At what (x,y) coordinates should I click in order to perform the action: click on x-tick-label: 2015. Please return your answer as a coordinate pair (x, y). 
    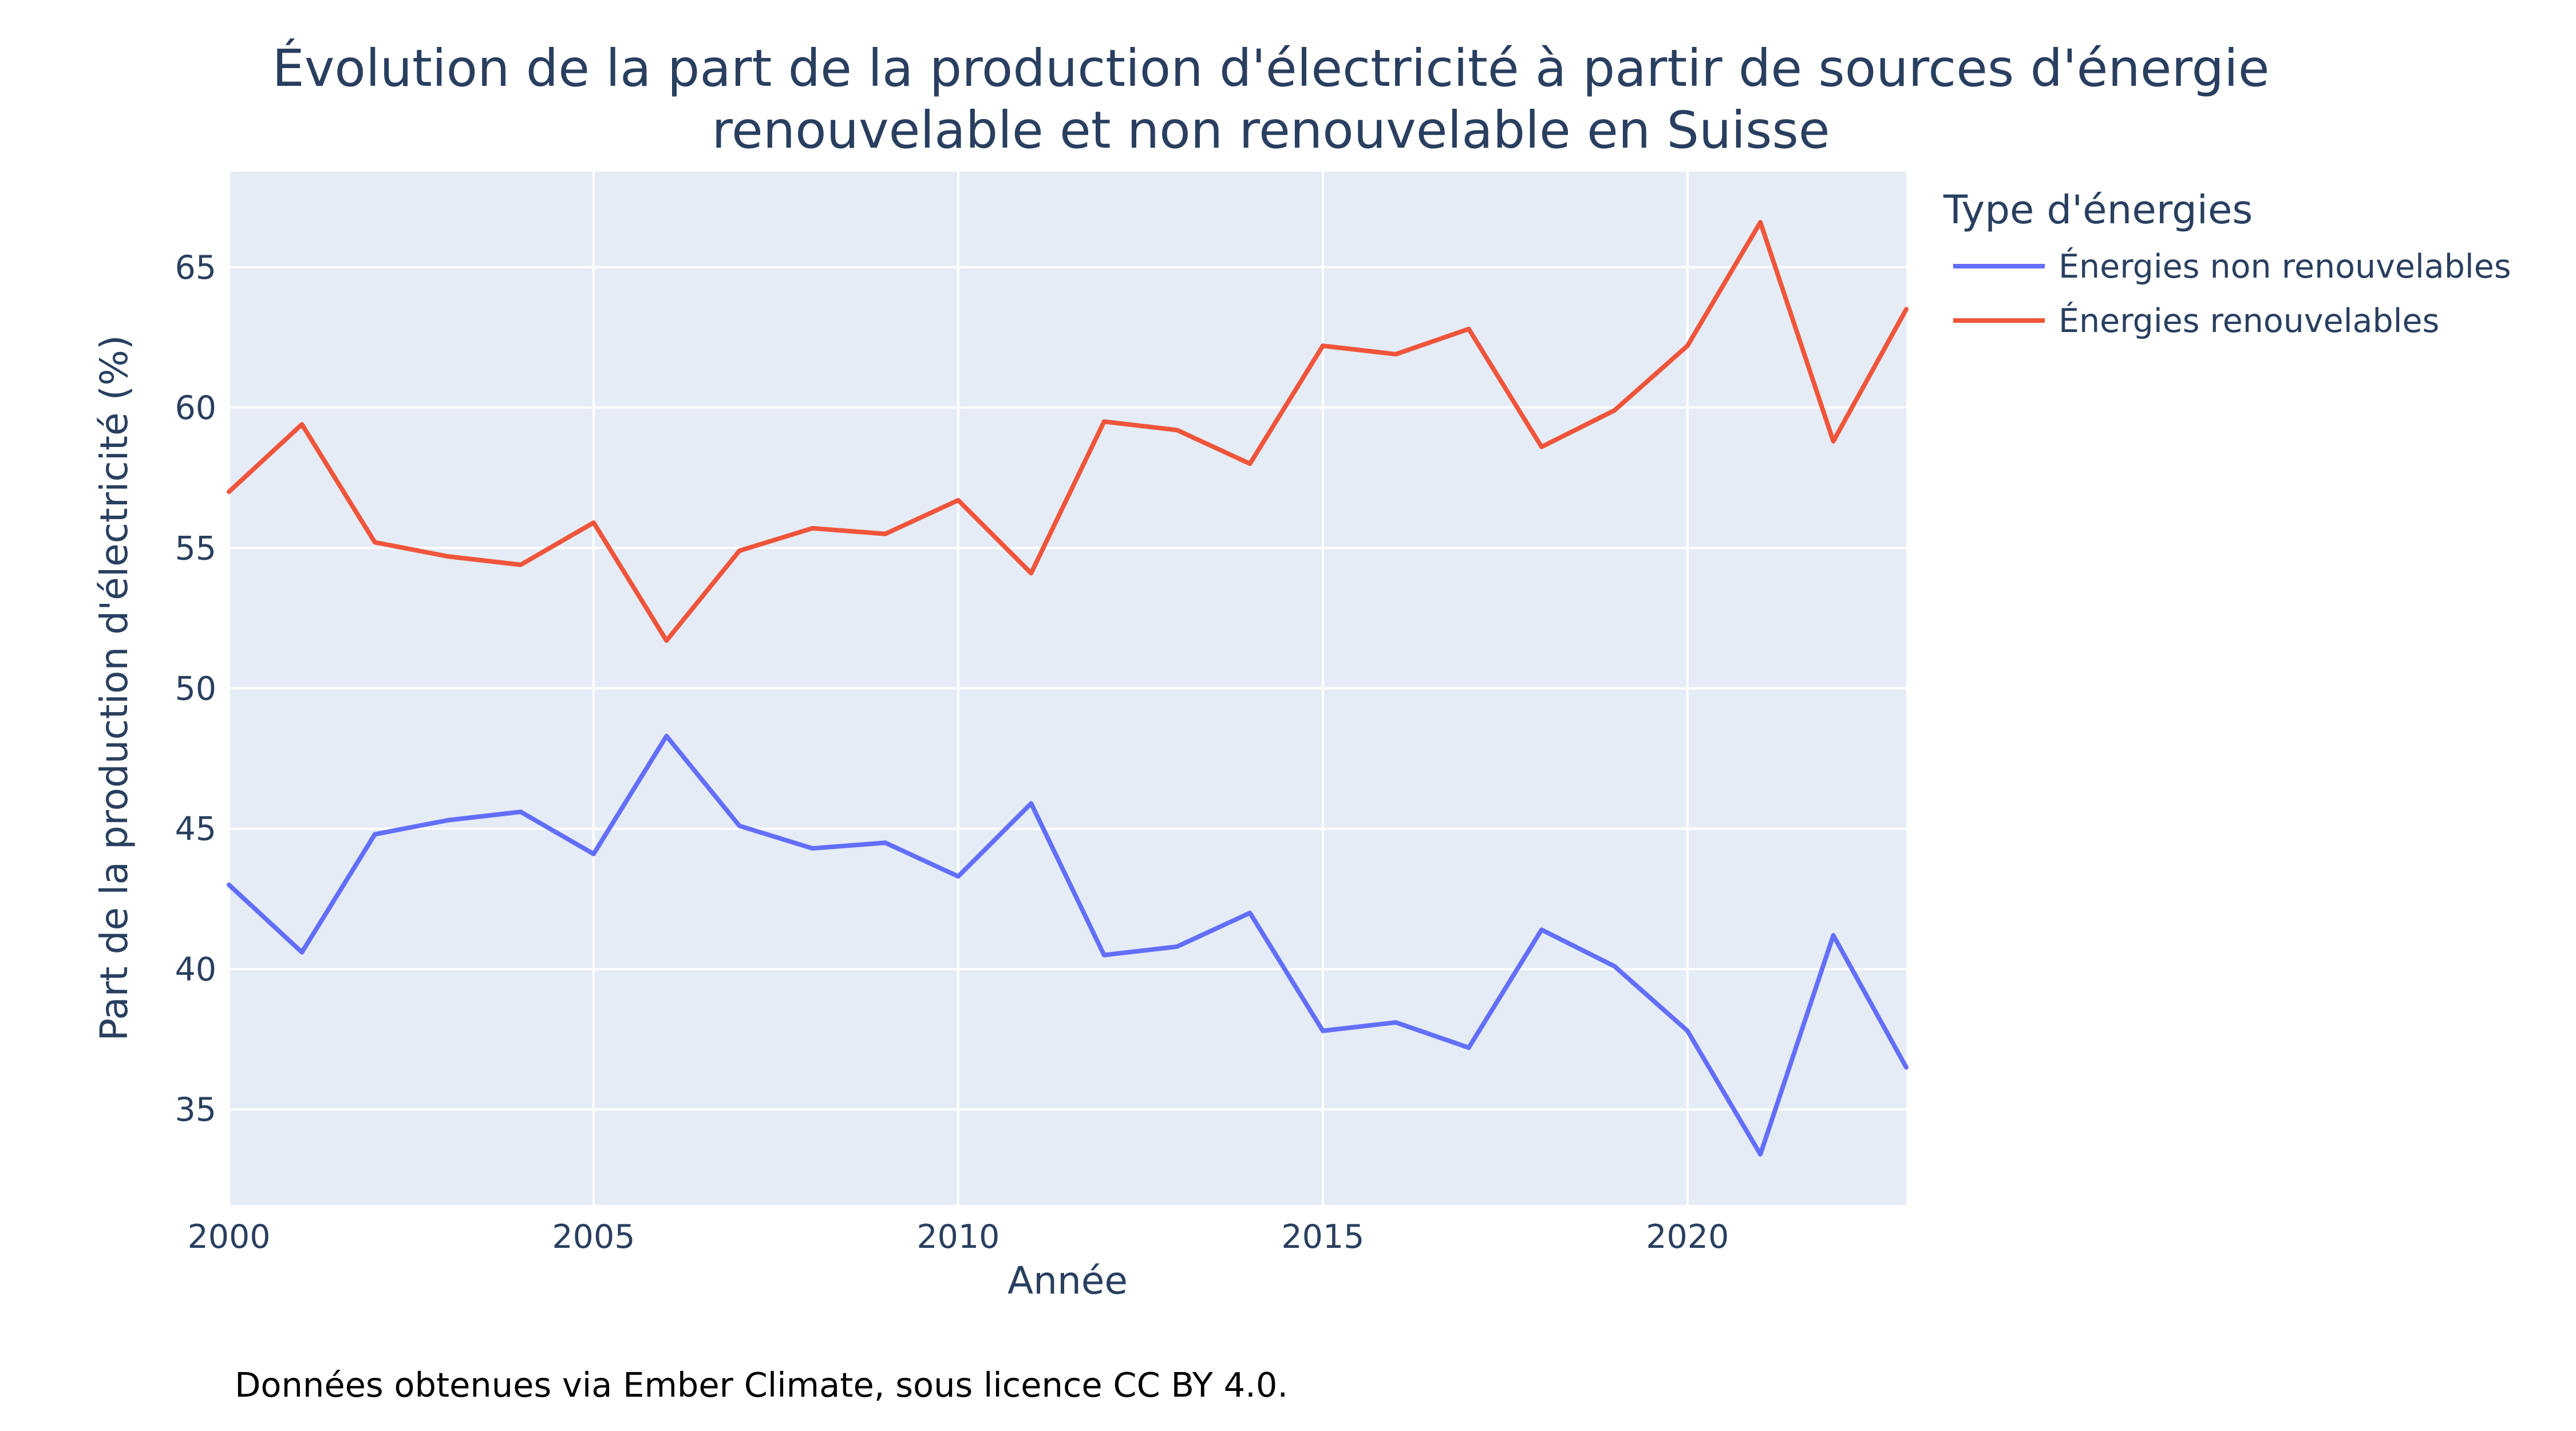
    Looking at the image, I should click on (1322, 1237).